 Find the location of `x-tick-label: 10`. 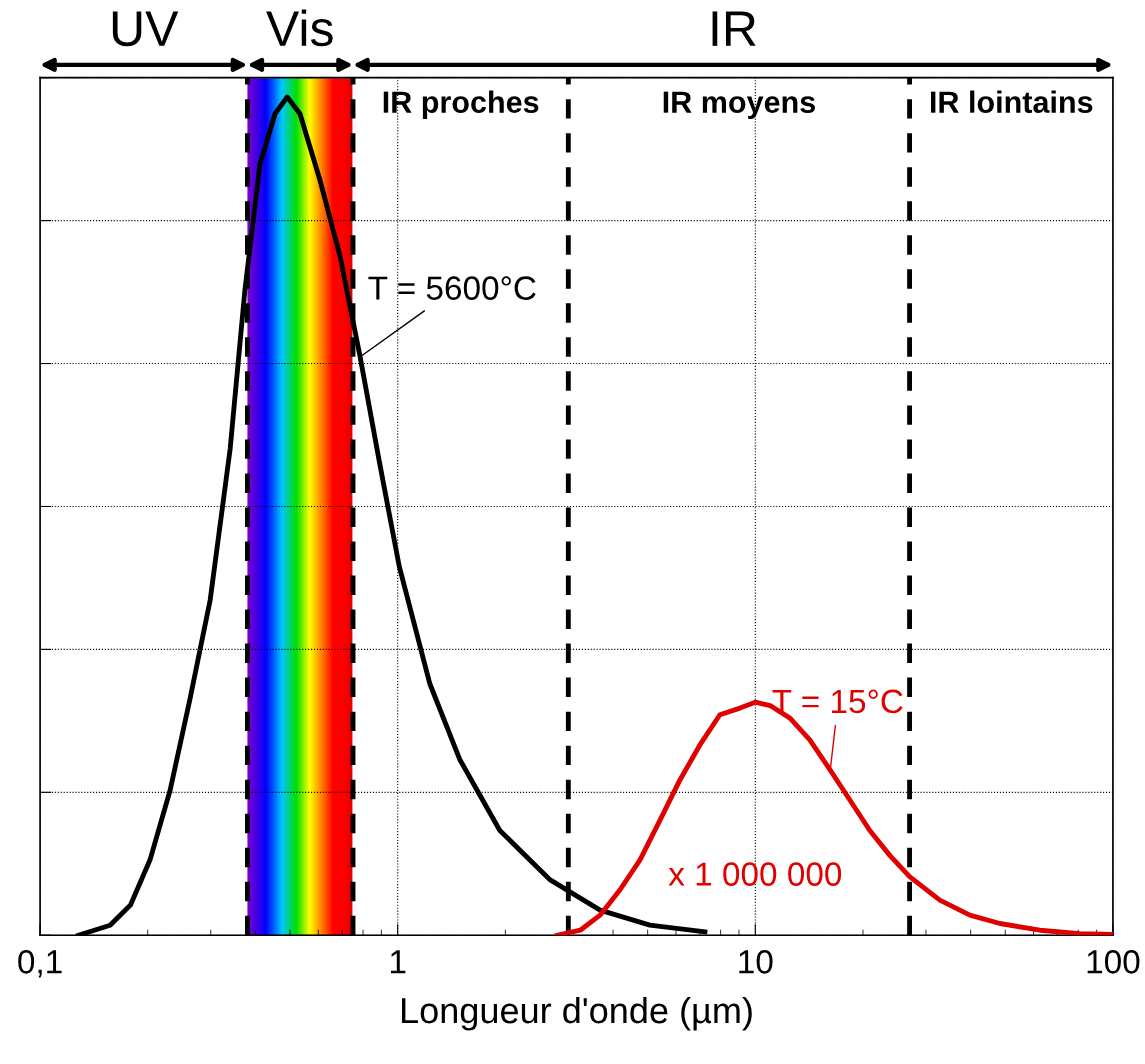

x-tick-label: 10 is located at coordinates (756, 962).